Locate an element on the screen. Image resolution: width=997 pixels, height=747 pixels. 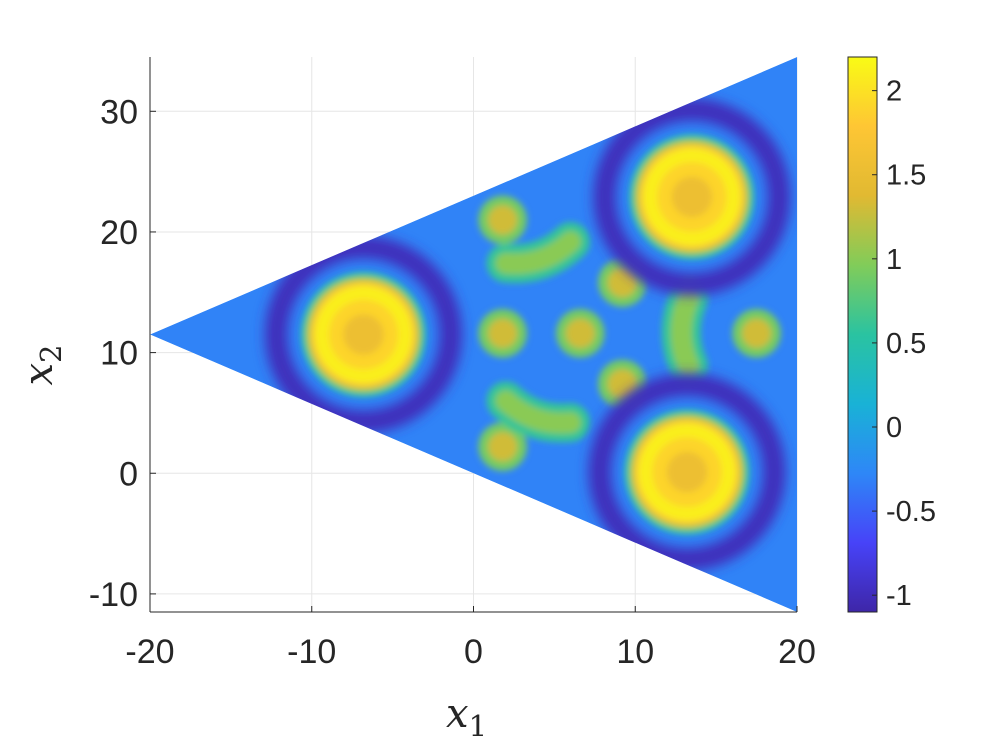
svg-text: x1 is located at coordinates (466, 717).